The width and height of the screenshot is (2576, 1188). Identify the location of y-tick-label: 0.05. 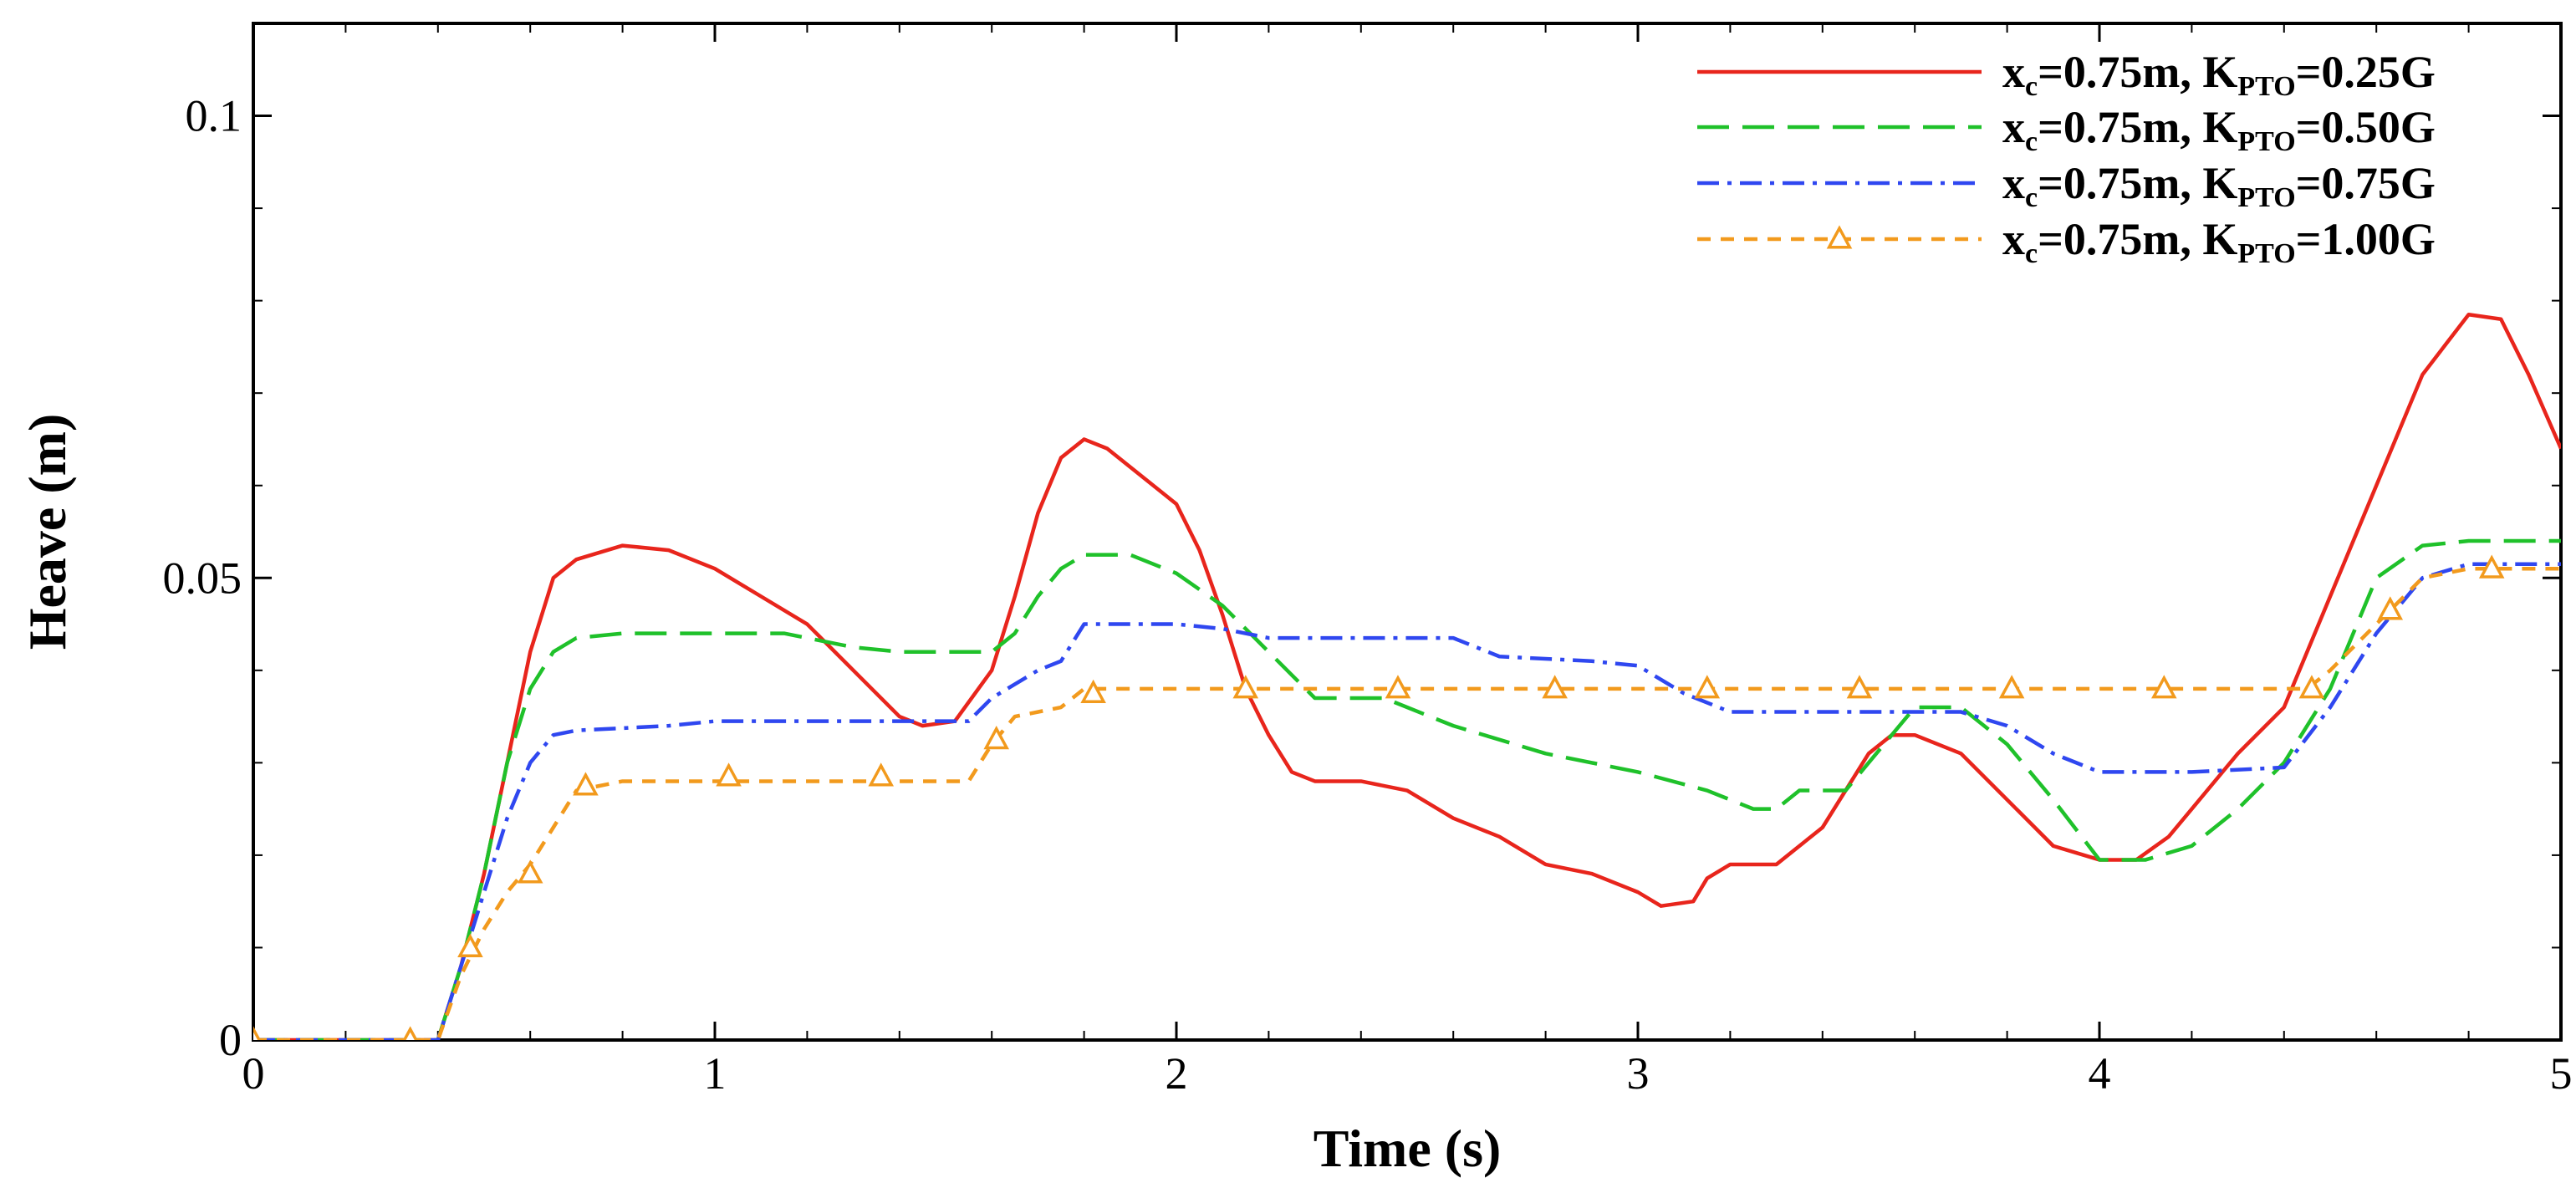
(202, 578).